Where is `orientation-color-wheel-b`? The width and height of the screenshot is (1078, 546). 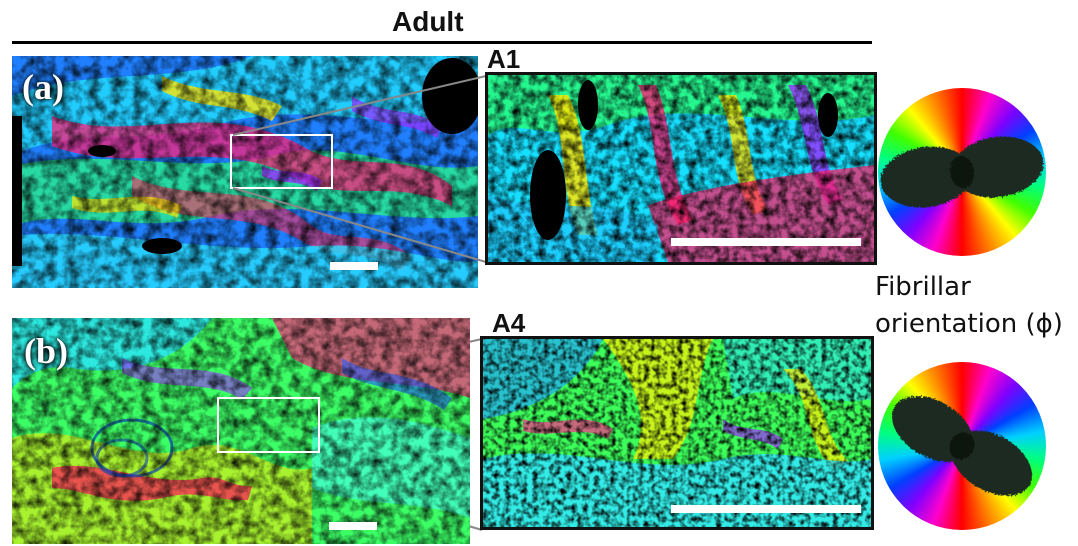 orientation-color-wheel-b is located at coordinates (962, 446).